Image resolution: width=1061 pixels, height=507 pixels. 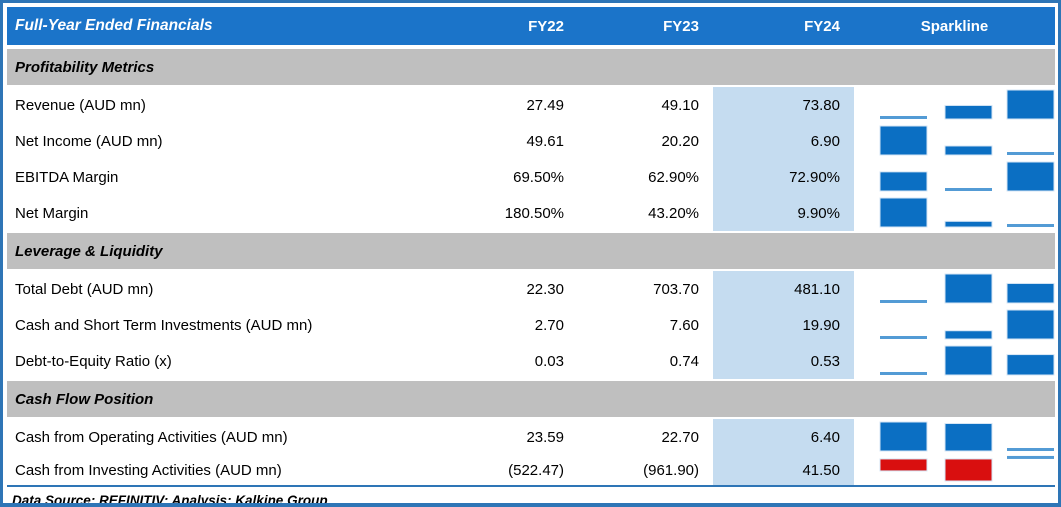 What do you see at coordinates (84, 289) in the screenshot?
I see `row-label: Total Debt (AUD mn)` at bounding box center [84, 289].